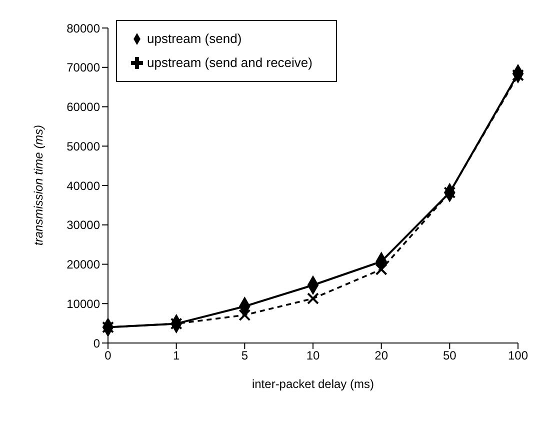  Describe the element at coordinates (96, 343) in the screenshot. I see `y-tick-label: 0` at that location.